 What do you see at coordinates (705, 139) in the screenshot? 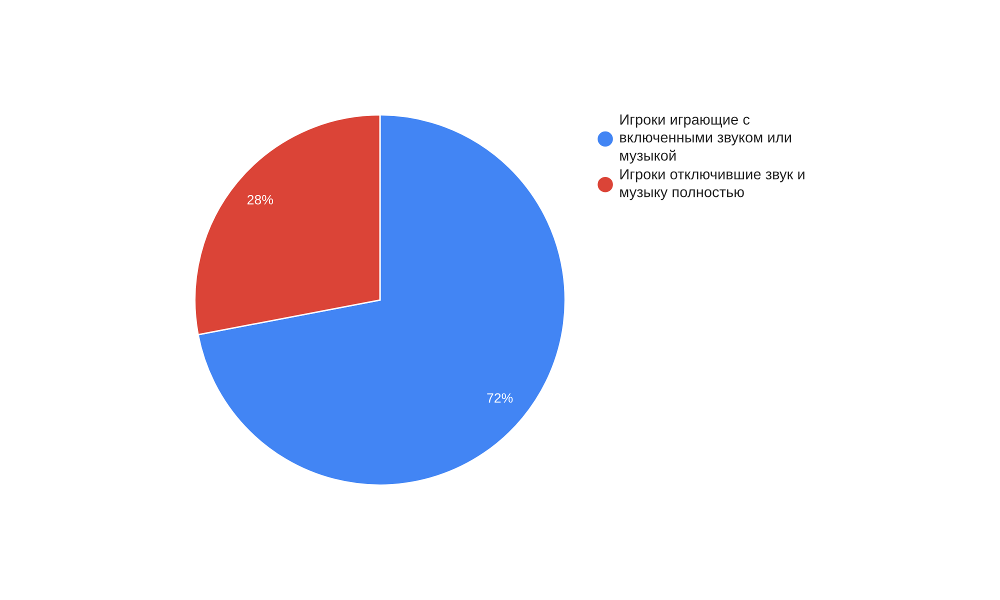
I see `legend-label: Игроки играющие с включенными звуком или музыкой` at bounding box center [705, 139].